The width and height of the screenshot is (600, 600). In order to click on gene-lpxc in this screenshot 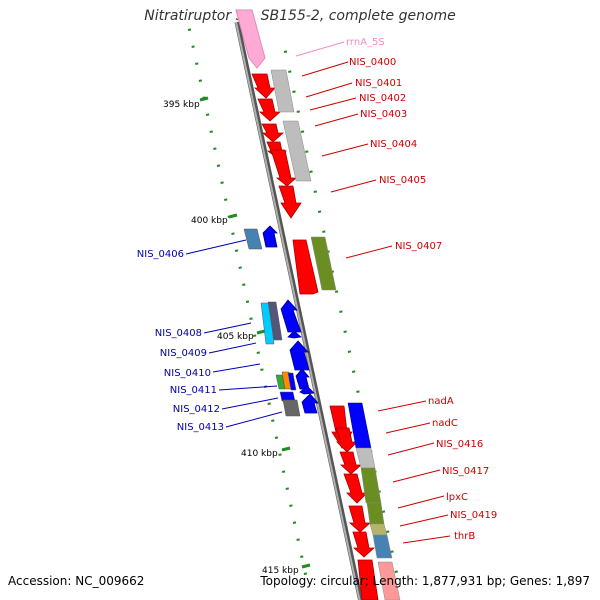, I will do `click(360, 519)`.